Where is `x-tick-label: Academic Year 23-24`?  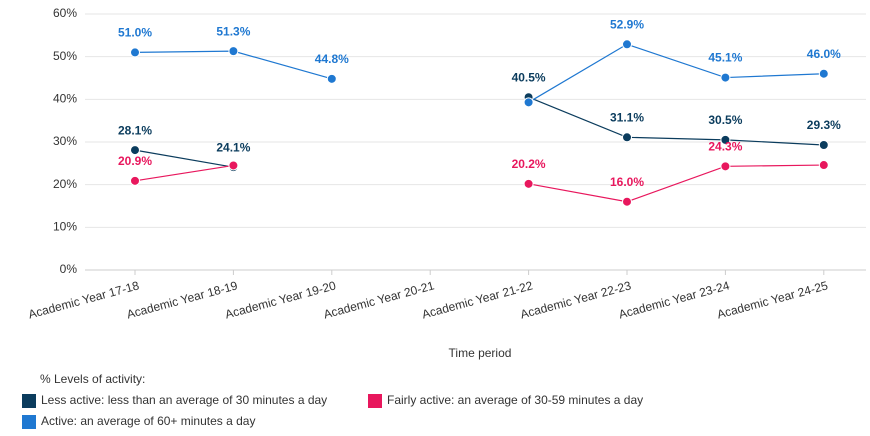 x-tick-label: Academic Year 23-24 is located at coordinates (674, 299).